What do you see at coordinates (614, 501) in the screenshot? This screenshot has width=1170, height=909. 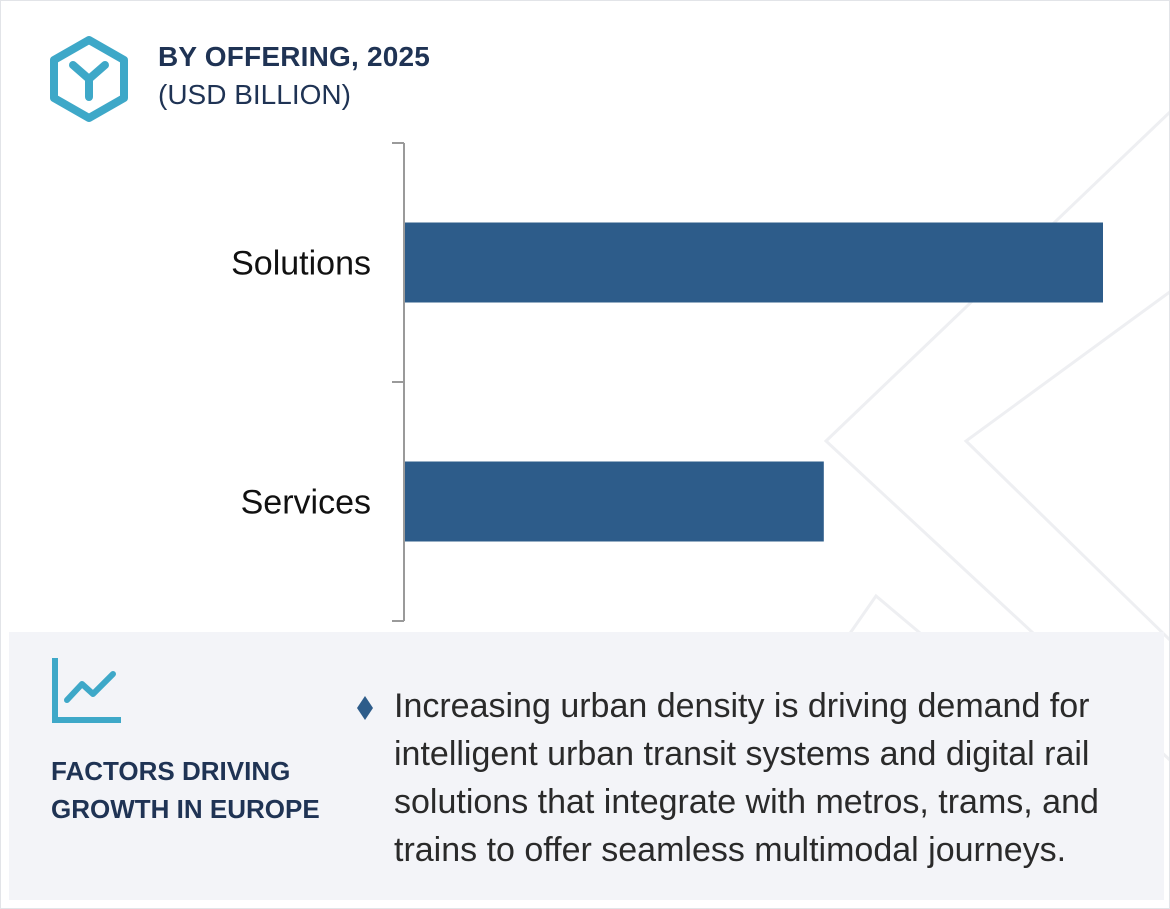 I see `bar-services` at bounding box center [614, 501].